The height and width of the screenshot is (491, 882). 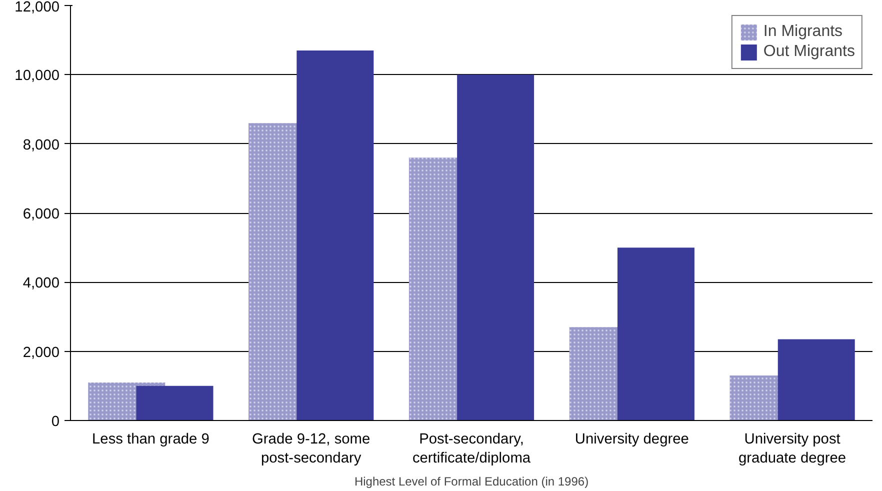 What do you see at coordinates (55, 422) in the screenshot?
I see `y-tick-label: 0` at bounding box center [55, 422].